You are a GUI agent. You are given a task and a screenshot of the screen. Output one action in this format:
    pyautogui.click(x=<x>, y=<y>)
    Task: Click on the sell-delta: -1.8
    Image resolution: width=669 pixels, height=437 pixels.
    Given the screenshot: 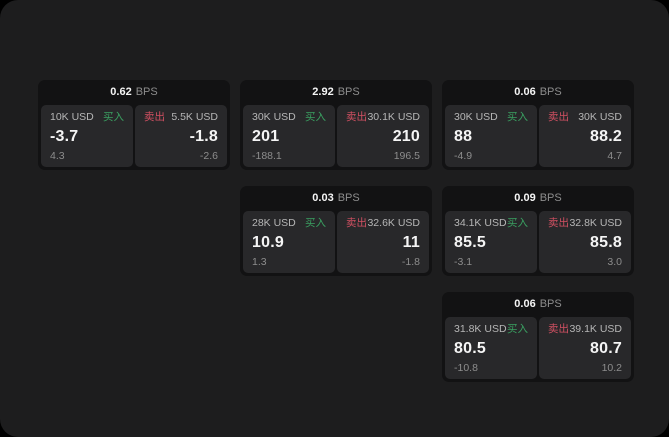 What is the action you would take?
    pyautogui.click(x=410, y=261)
    